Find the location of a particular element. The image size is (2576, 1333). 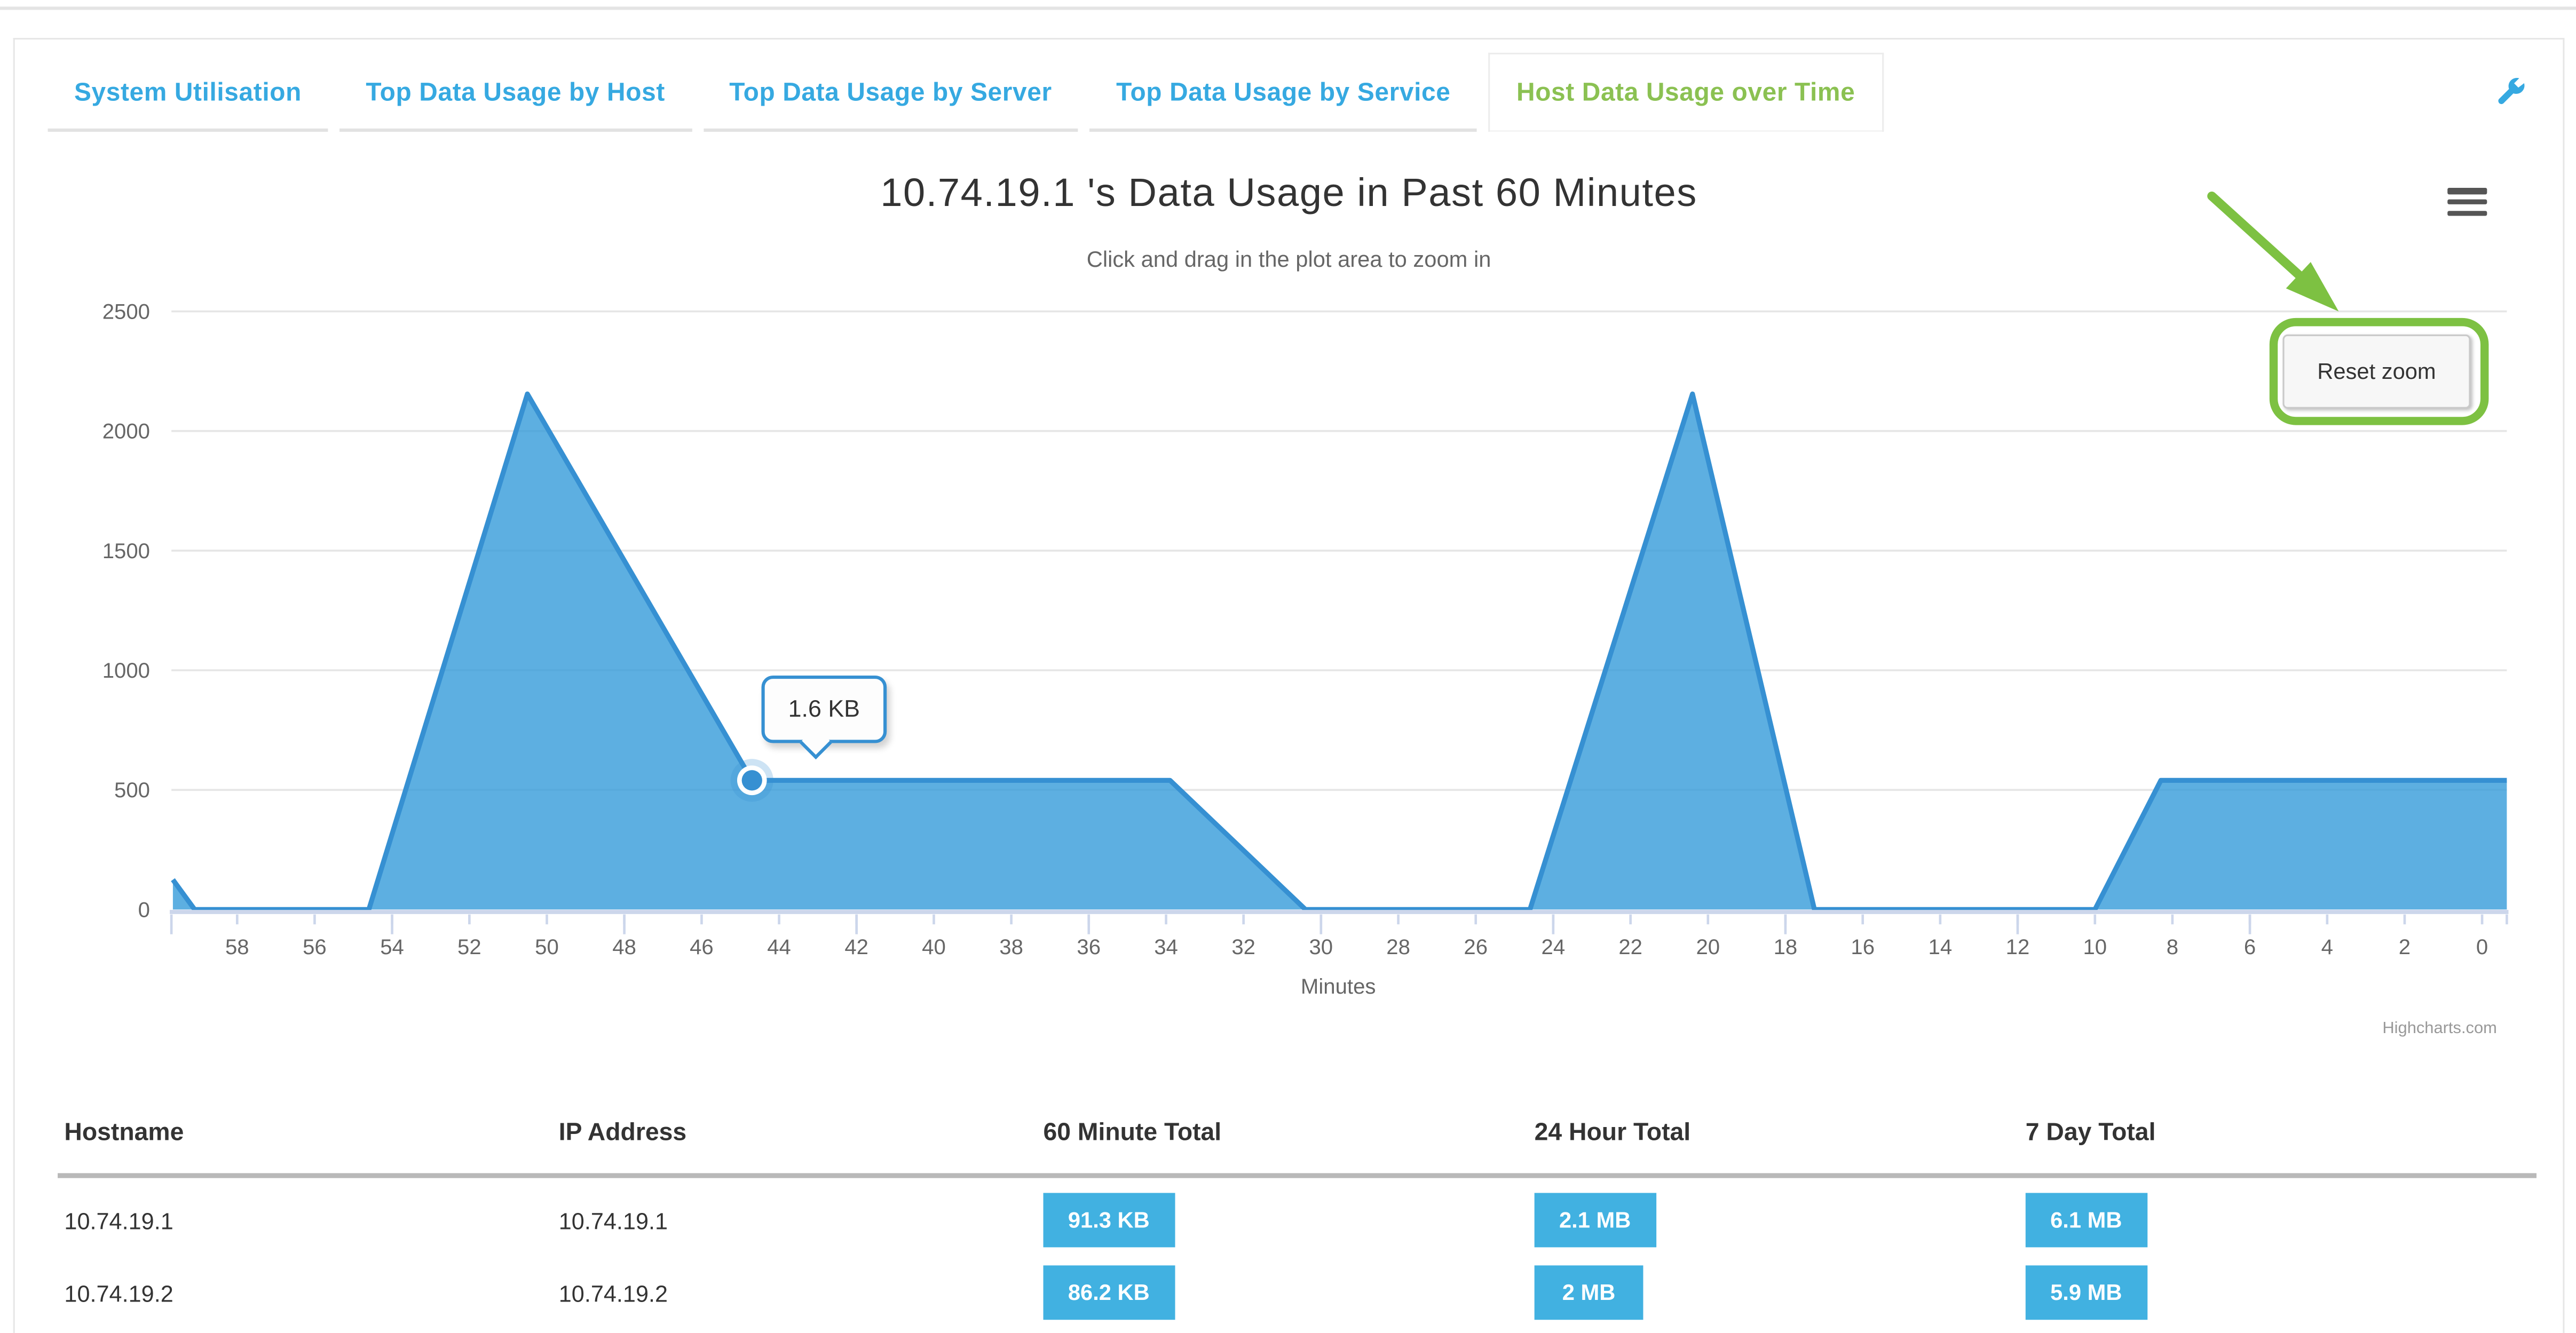

svg-text: 1500 is located at coordinates (126, 551).